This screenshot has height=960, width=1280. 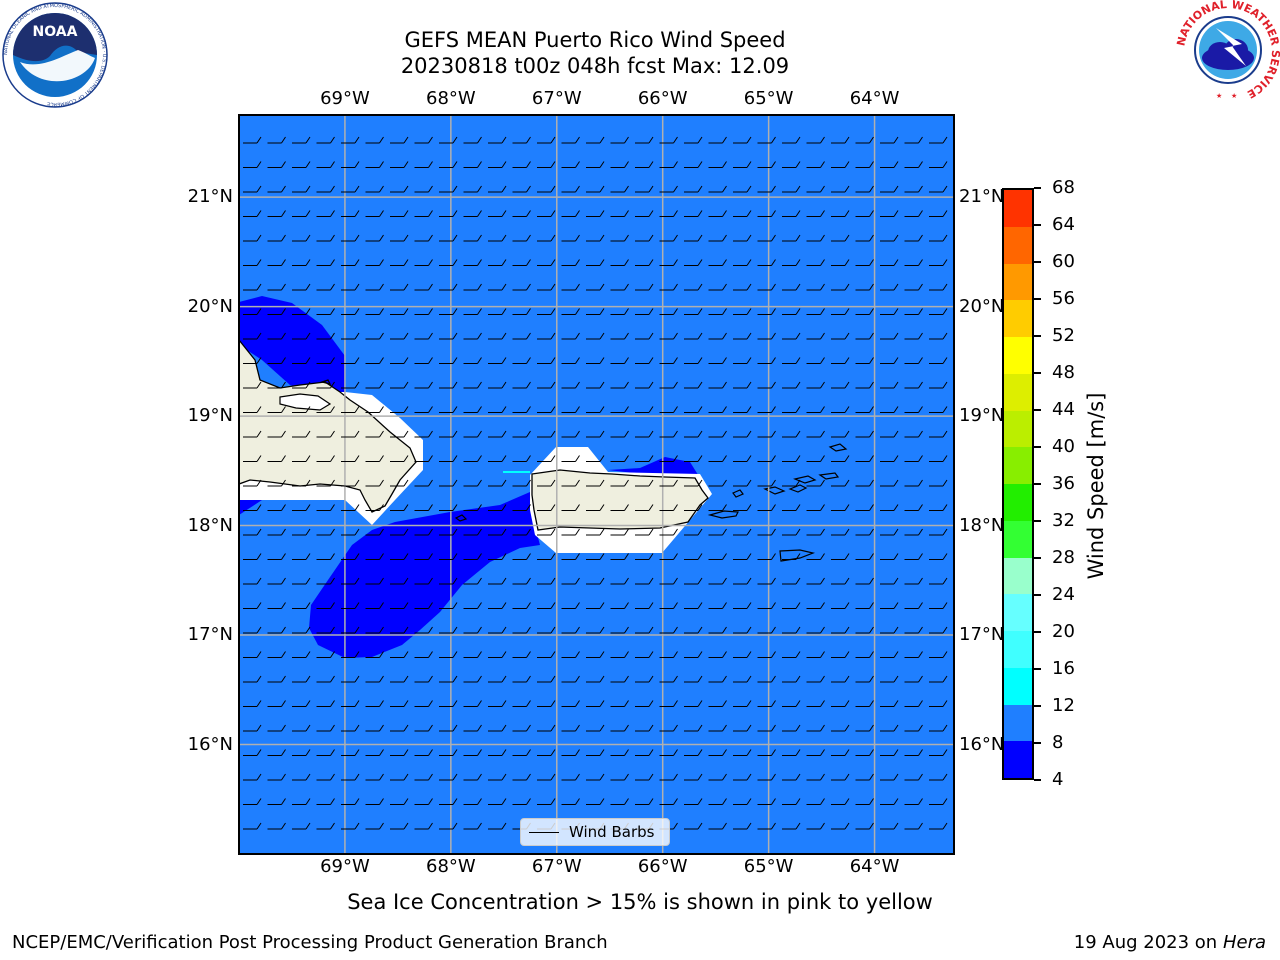 I want to click on chart-title-line1: GEFS MEAN Puerto Rico Wind Speed, so click(x=595, y=40).